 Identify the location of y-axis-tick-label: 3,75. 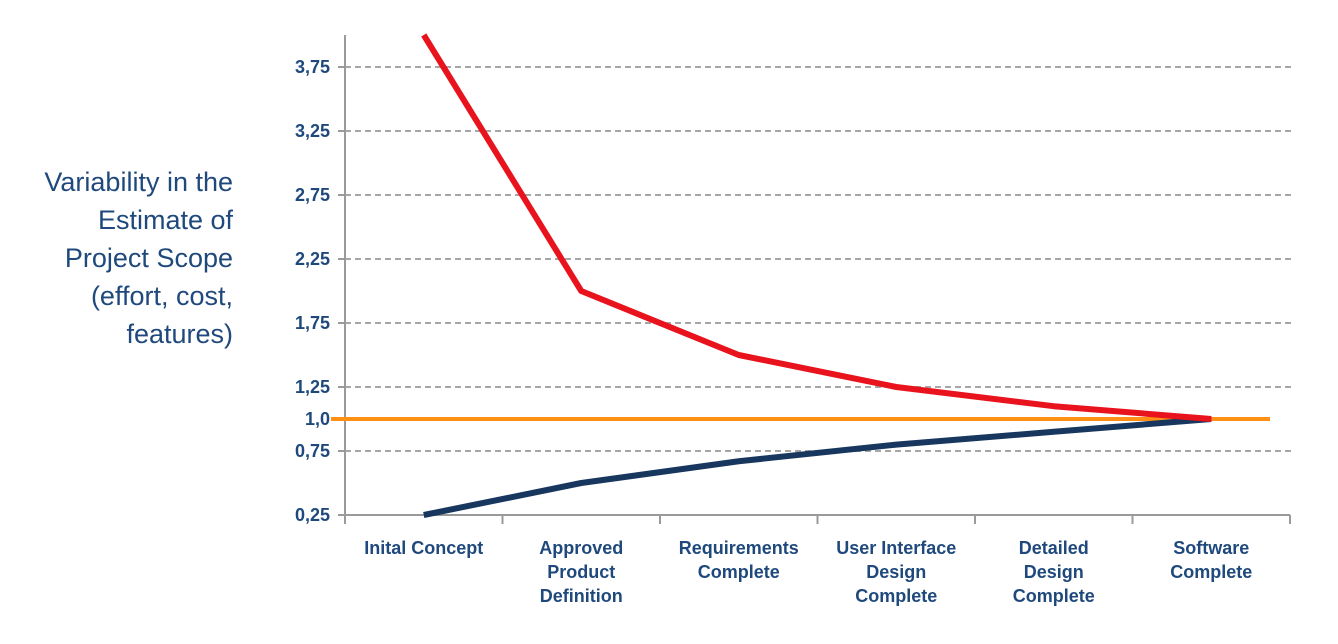
(312, 67).